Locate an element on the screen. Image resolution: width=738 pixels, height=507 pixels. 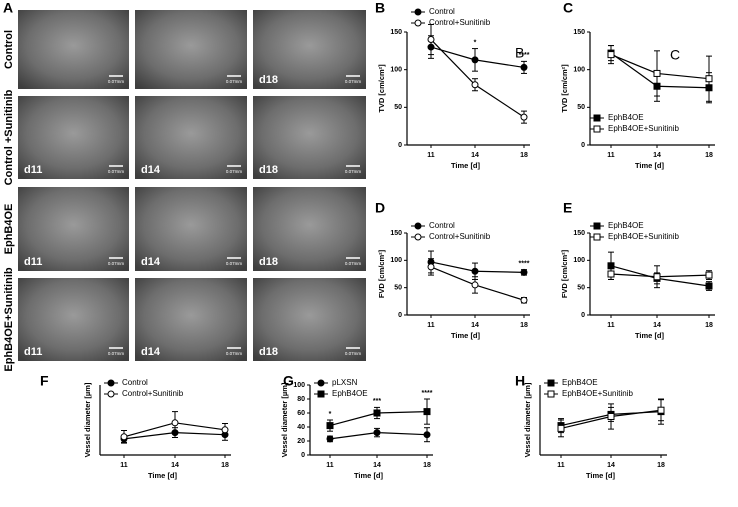
legend-label: Control is located at coordinates (442, 225).